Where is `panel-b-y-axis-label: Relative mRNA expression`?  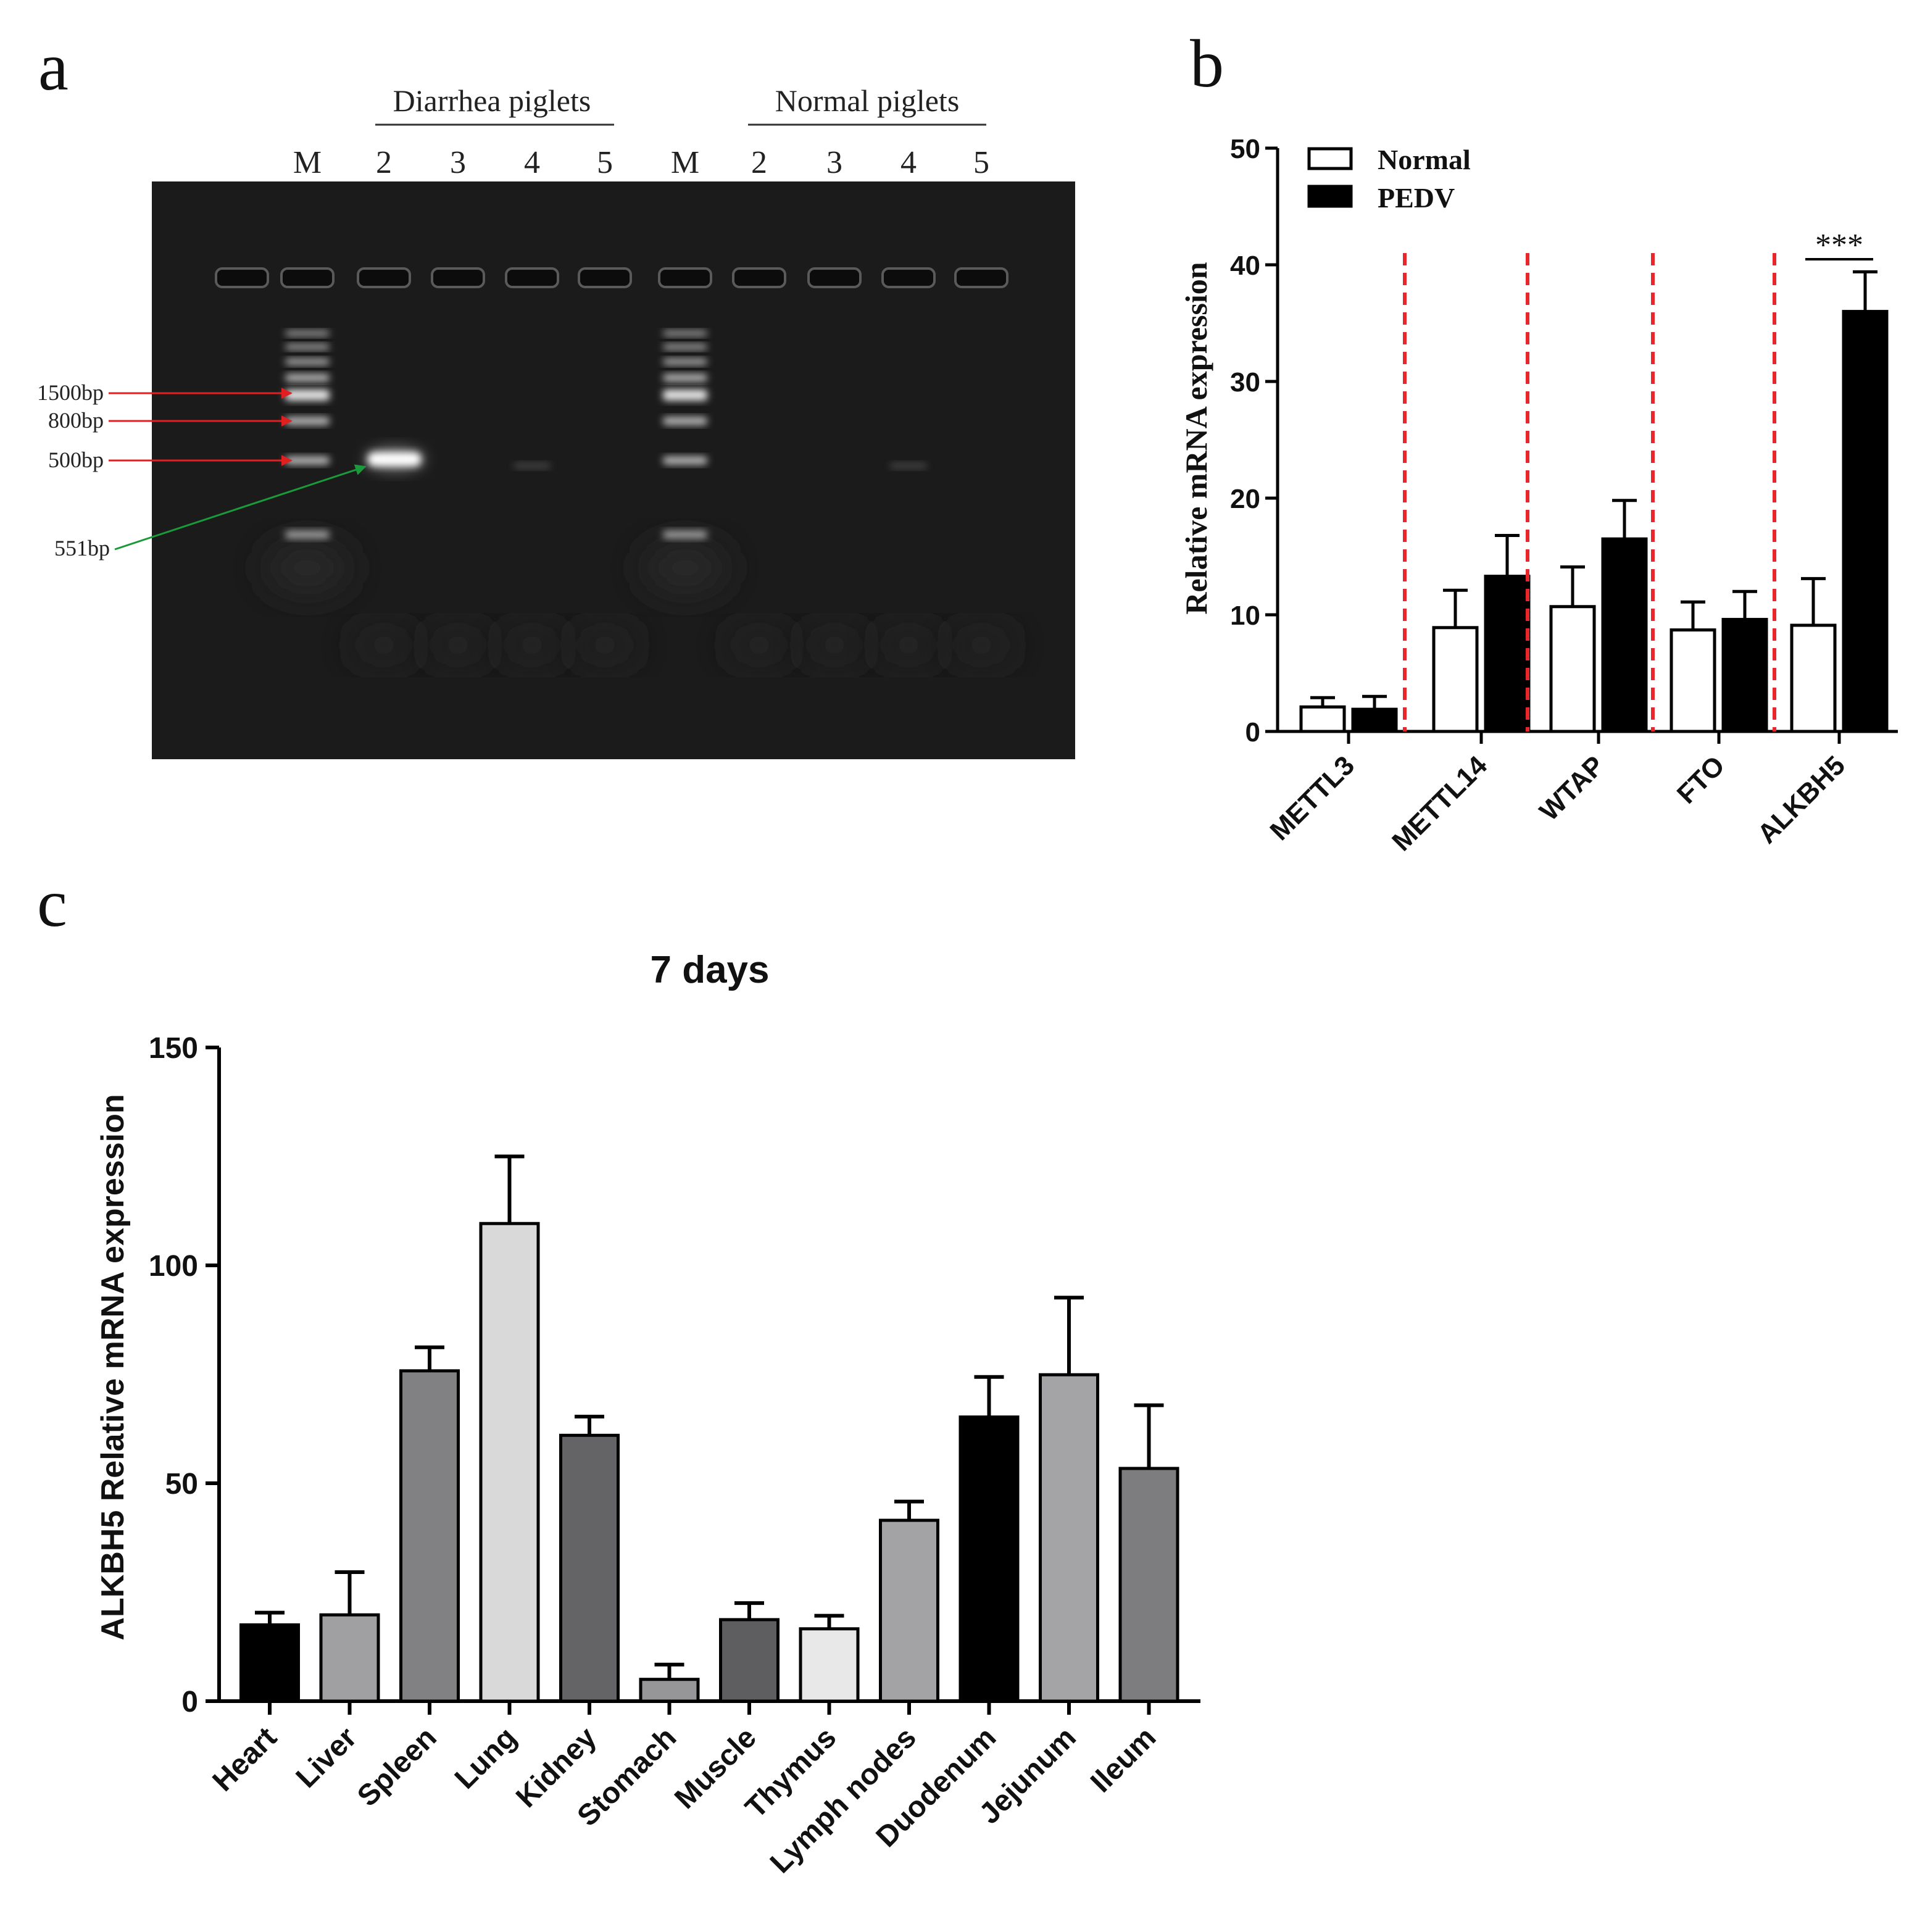 panel-b-y-axis-label: Relative mRNA expression is located at coordinates (1196, 438).